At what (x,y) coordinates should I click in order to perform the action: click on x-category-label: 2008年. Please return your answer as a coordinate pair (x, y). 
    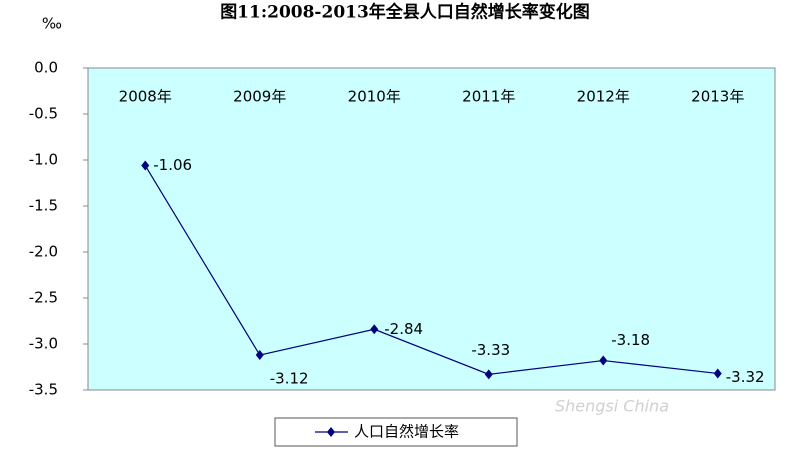
    Looking at the image, I should click on (145, 97).